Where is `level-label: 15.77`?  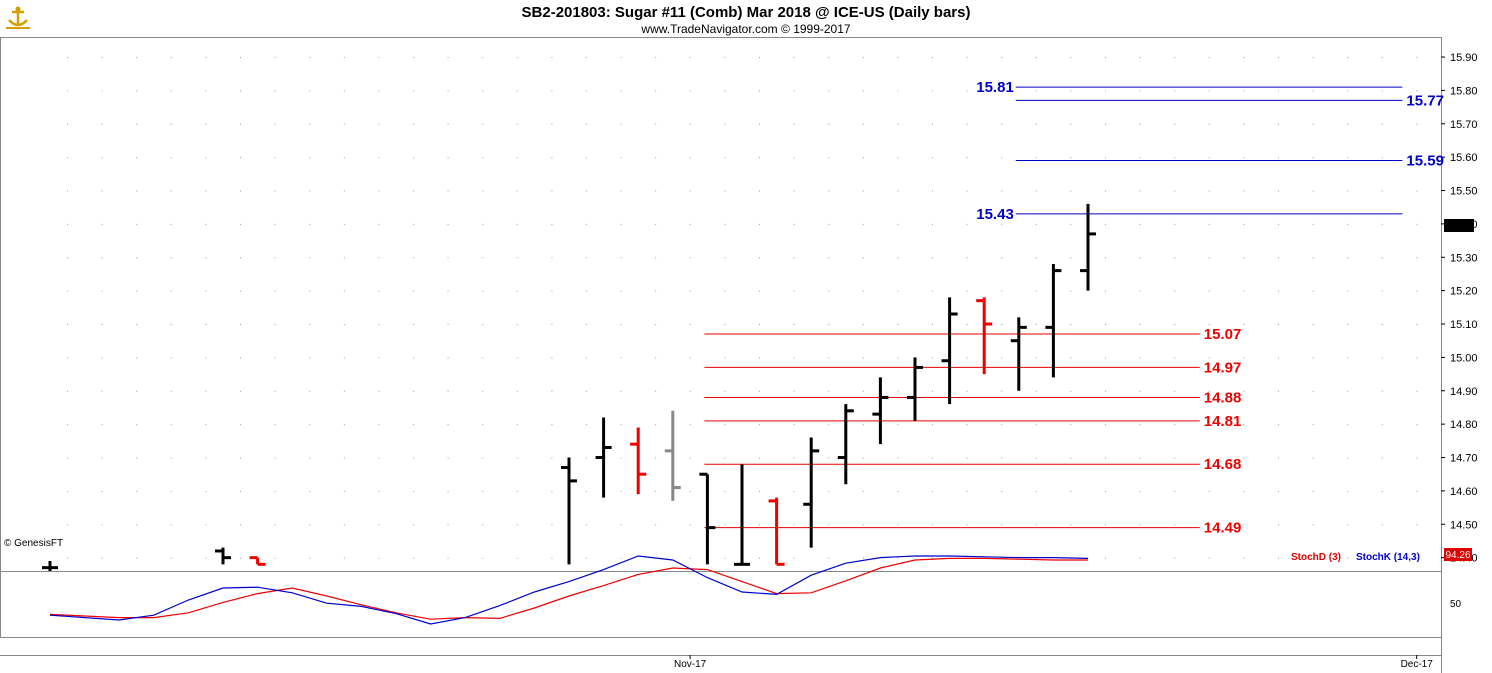
level-label: 15.77 is located at coordinates (1425, 100).